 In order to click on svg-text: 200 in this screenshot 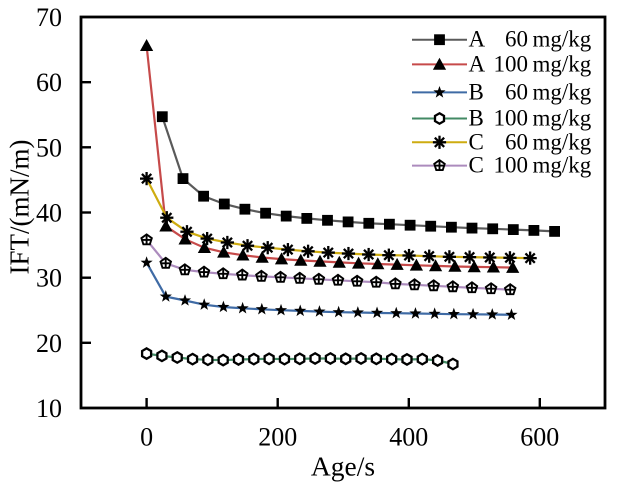, I will do `click(277, 437)`.